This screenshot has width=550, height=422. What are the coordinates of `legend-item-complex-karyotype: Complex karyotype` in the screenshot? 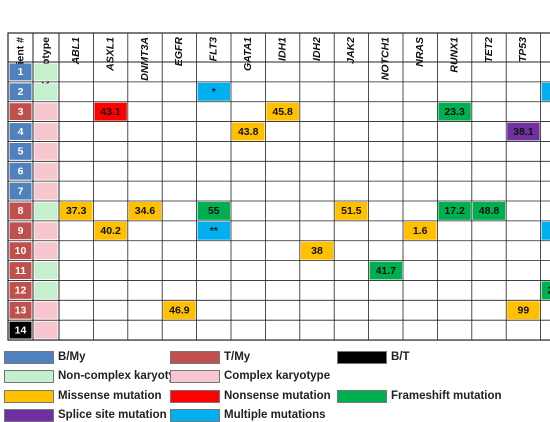 It's located at (250, 376).